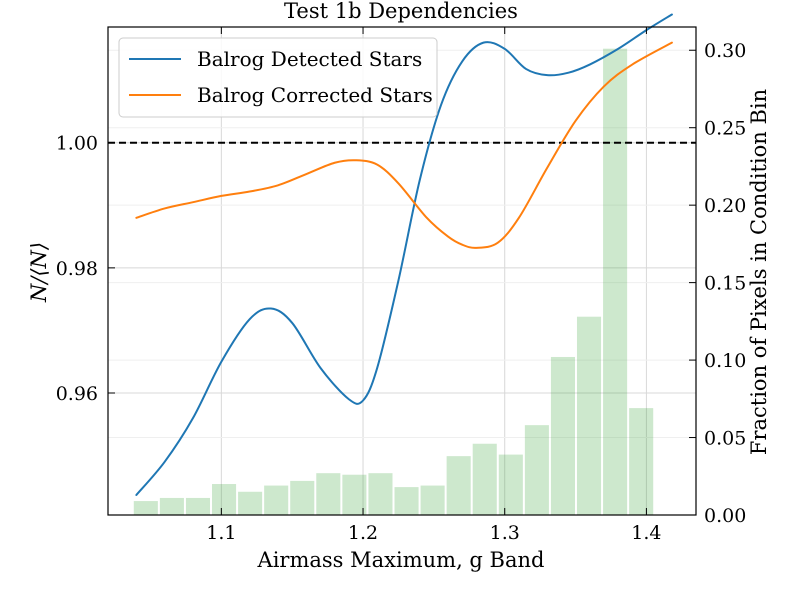 This screenshot has width=800, height=600. Describe the element at coordinates (221, 533) in the screenshot. I see `x-tick-label-0: 1.1` at that location.